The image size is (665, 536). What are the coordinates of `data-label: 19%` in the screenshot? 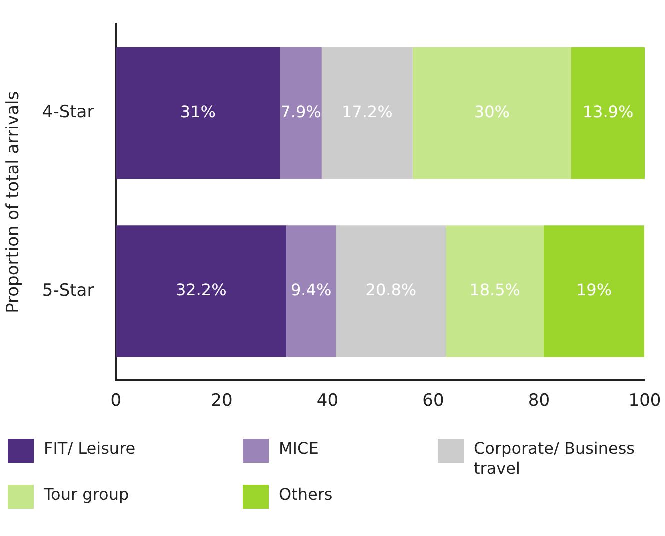 It's located at (594, 290).